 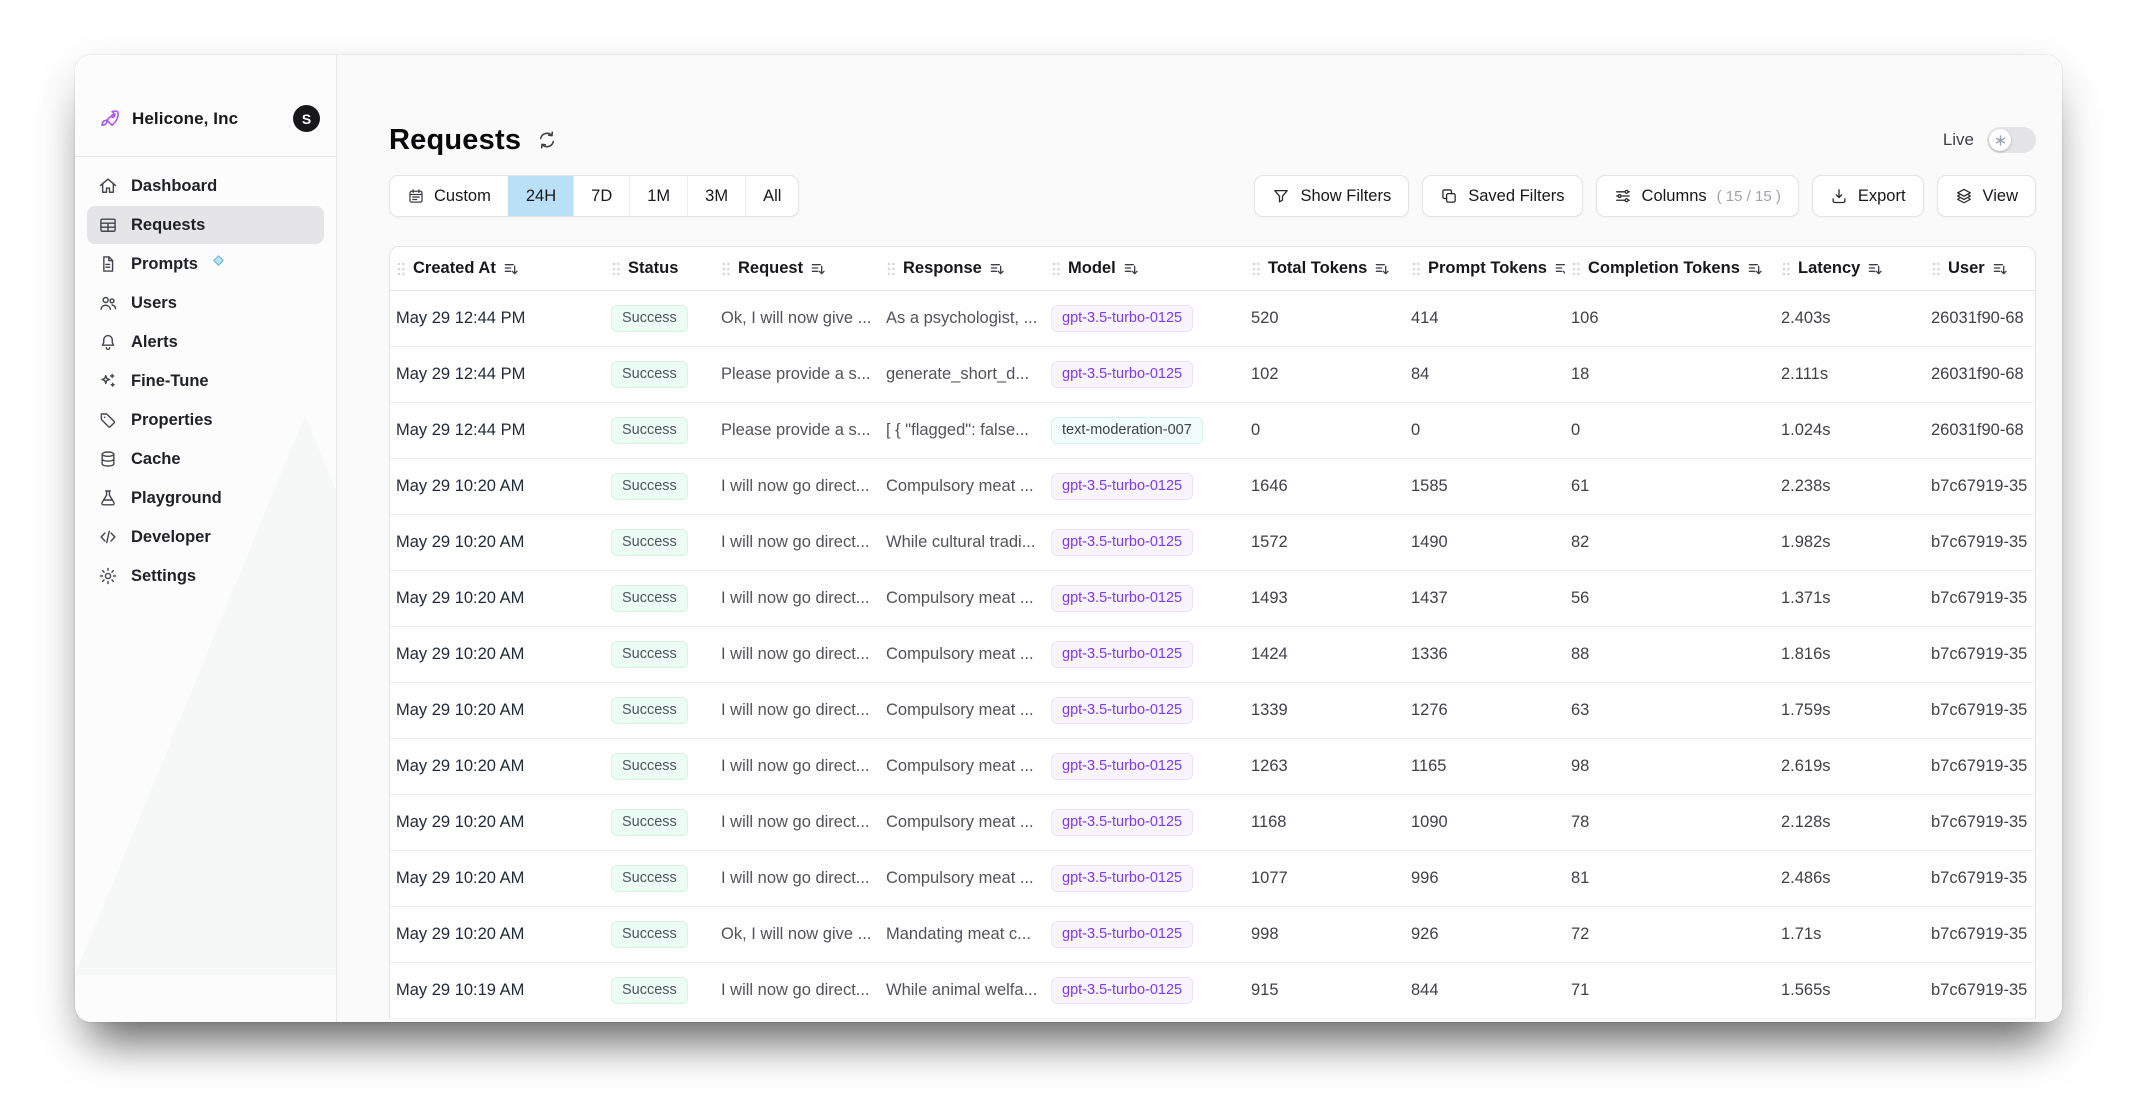 What do you see at coordinates (205, 105) in the screenshot?
I see `org-switcher: Helicone, Inc S` at bounding box center [205, 105].